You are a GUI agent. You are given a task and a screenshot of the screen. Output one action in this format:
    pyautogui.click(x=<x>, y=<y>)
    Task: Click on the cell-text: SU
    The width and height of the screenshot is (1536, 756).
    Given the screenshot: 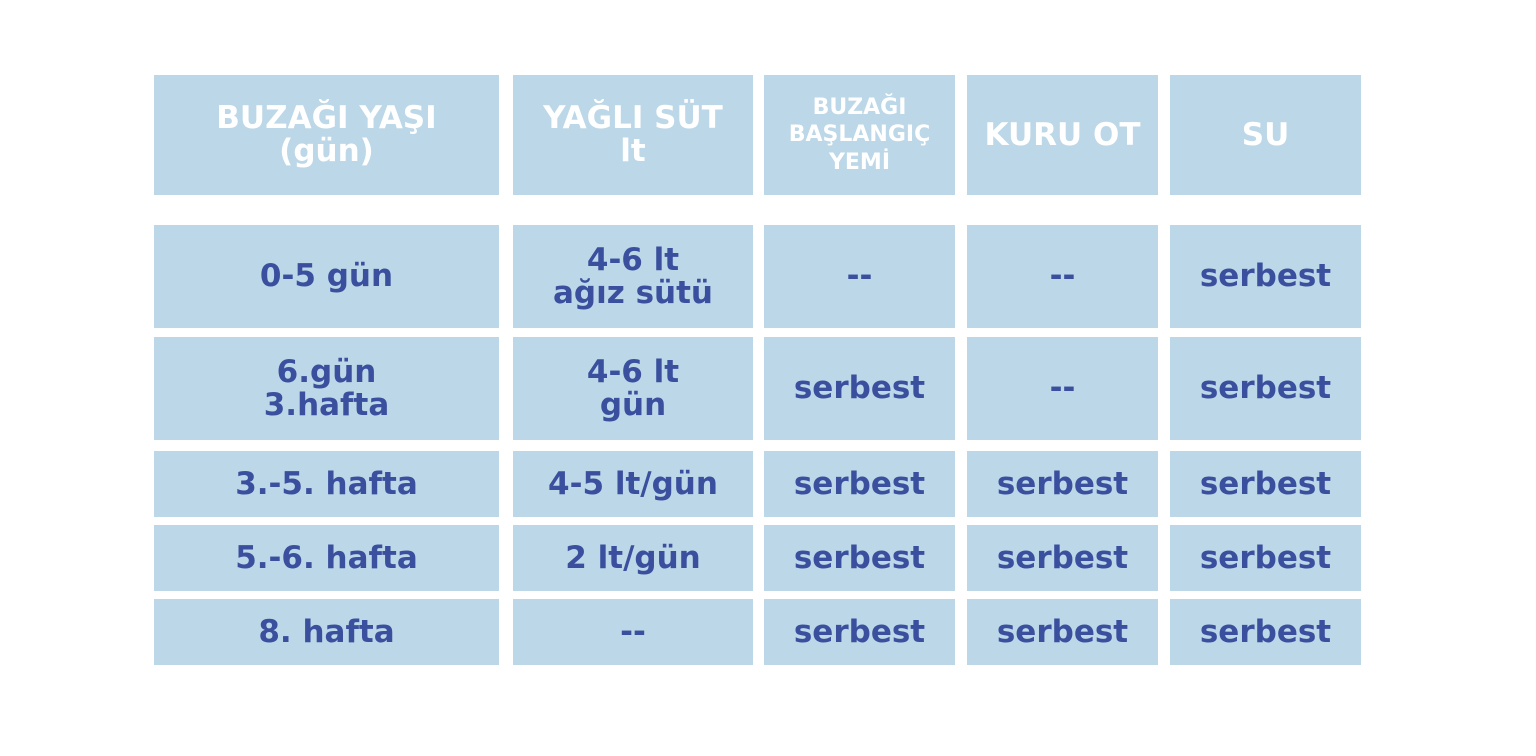 What is the action you would take?
    pyautogui.click(x=1265, y=134)
    